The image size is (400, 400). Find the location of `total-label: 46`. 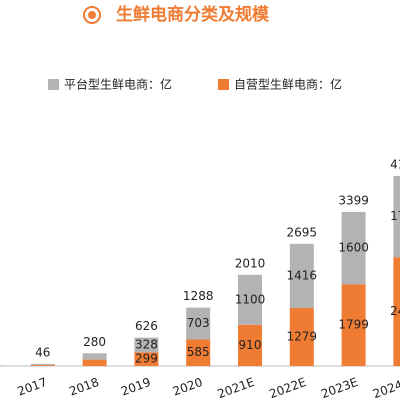

total-label: 46 is located at coordinates (42, 352).